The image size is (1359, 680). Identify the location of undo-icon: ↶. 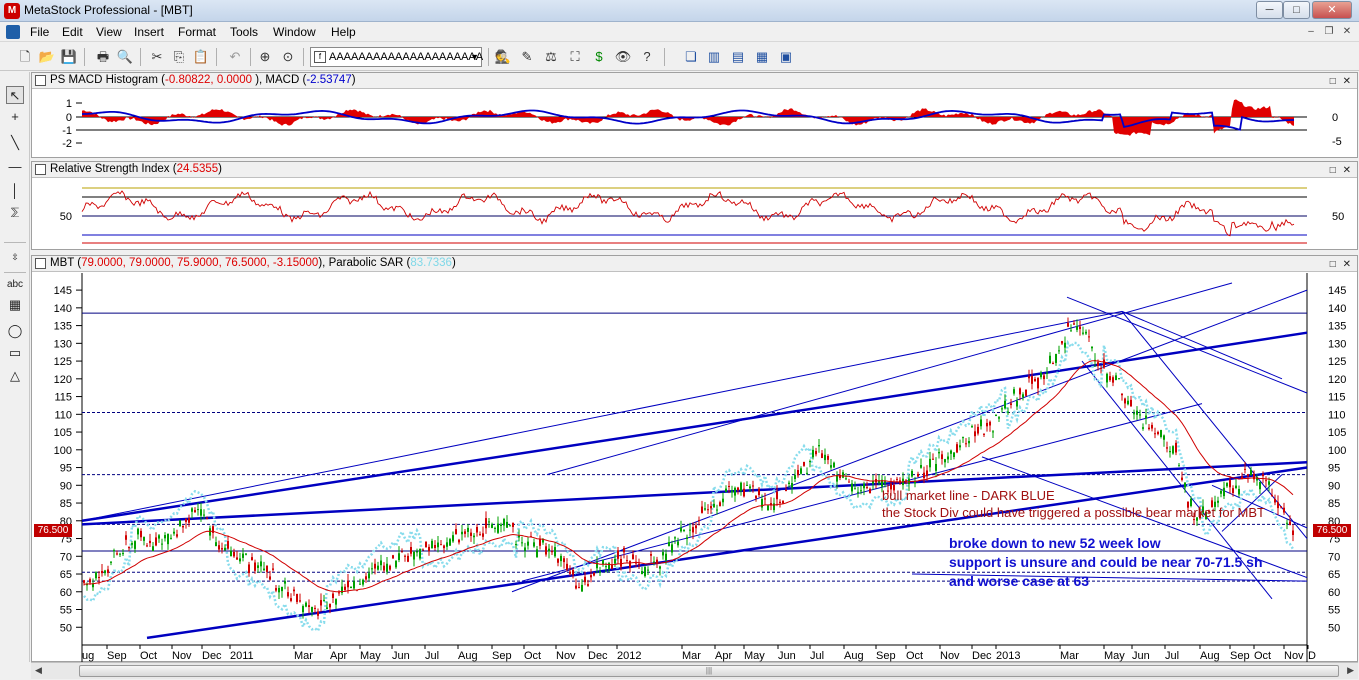
(235, 56).